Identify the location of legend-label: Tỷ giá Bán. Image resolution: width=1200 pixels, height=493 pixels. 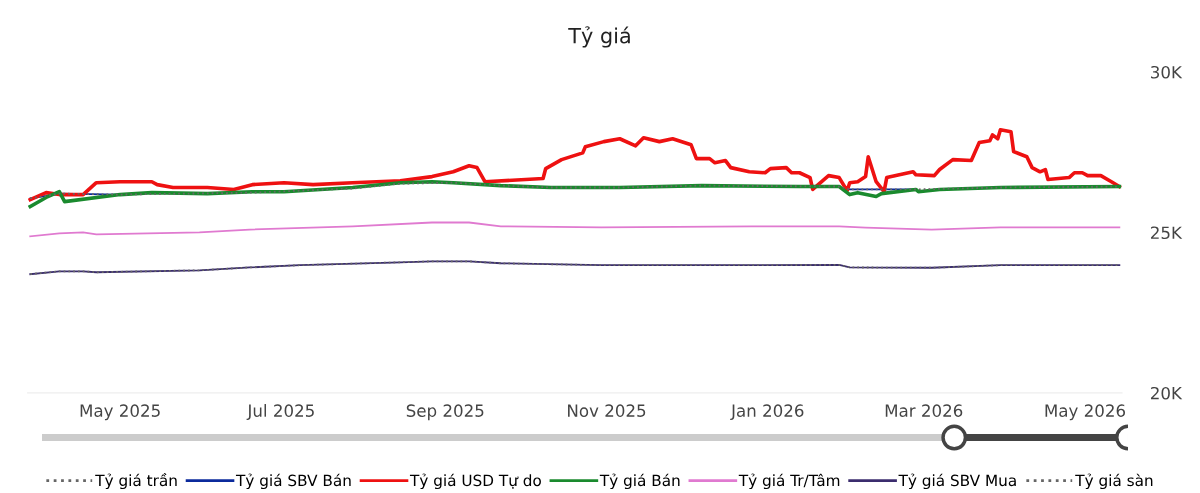
(639, 481).